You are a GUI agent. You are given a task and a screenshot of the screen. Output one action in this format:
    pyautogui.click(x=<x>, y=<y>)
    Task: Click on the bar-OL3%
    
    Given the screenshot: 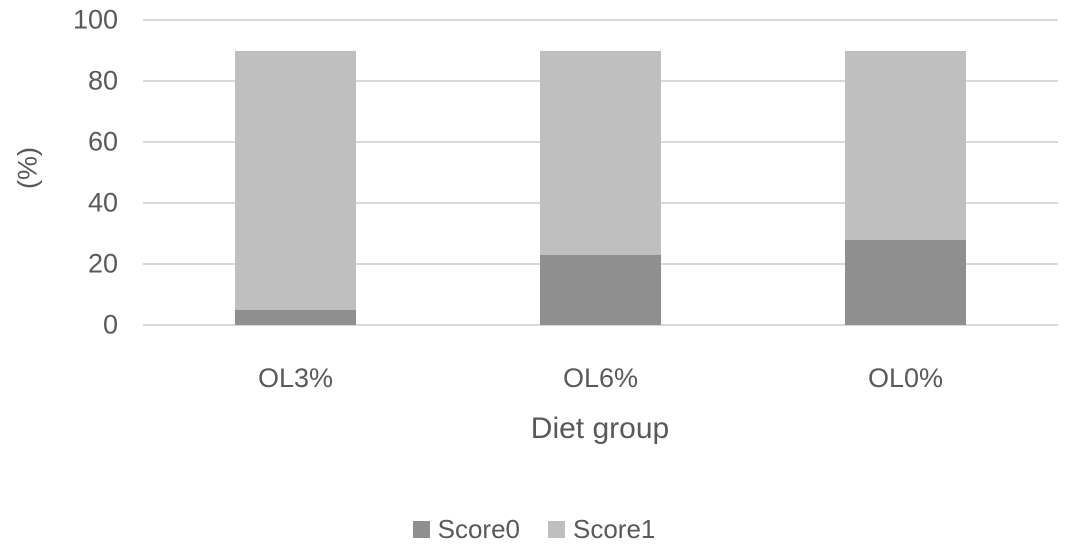 What is the action you would take?
    pyautogui.click(x=295, y=187)
    